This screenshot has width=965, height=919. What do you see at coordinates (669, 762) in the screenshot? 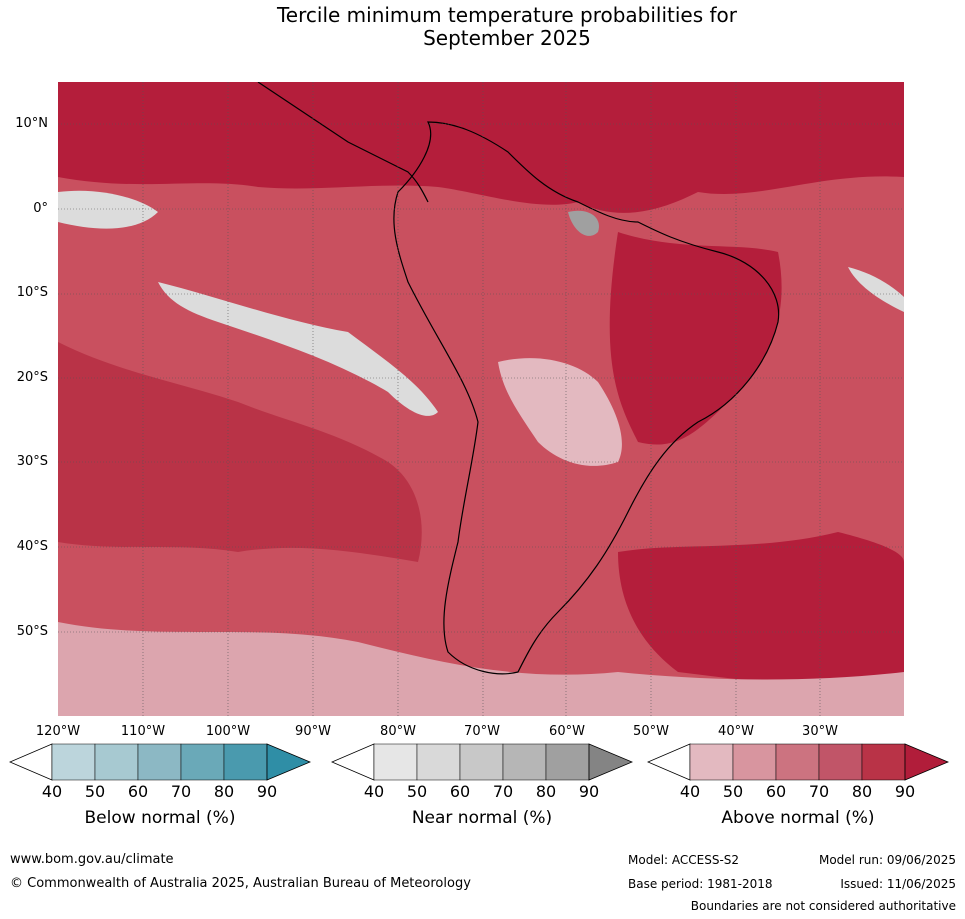
I see `colorbar-above-low-extend` at bounding box center [669, 762].